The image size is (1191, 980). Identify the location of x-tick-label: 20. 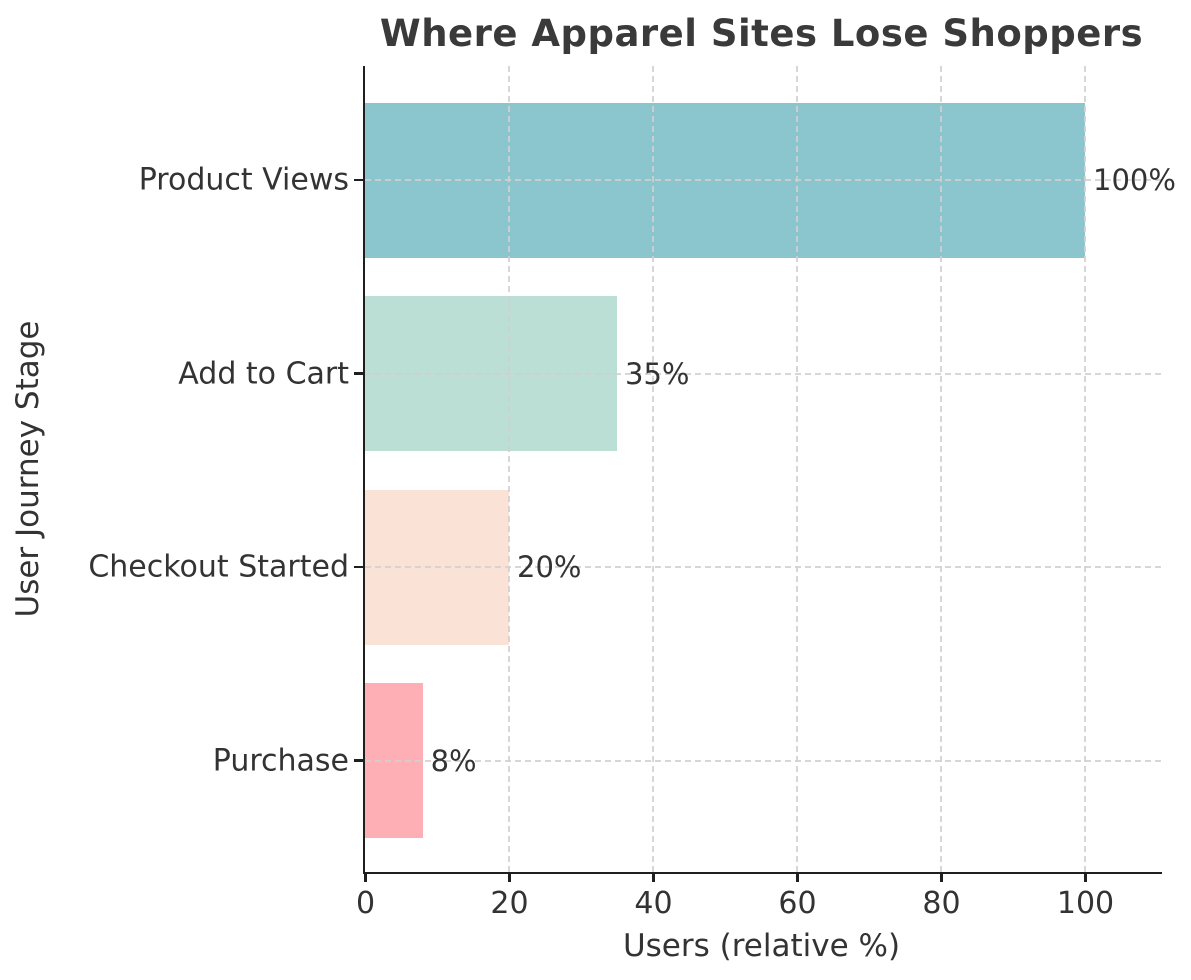
(509, 903).